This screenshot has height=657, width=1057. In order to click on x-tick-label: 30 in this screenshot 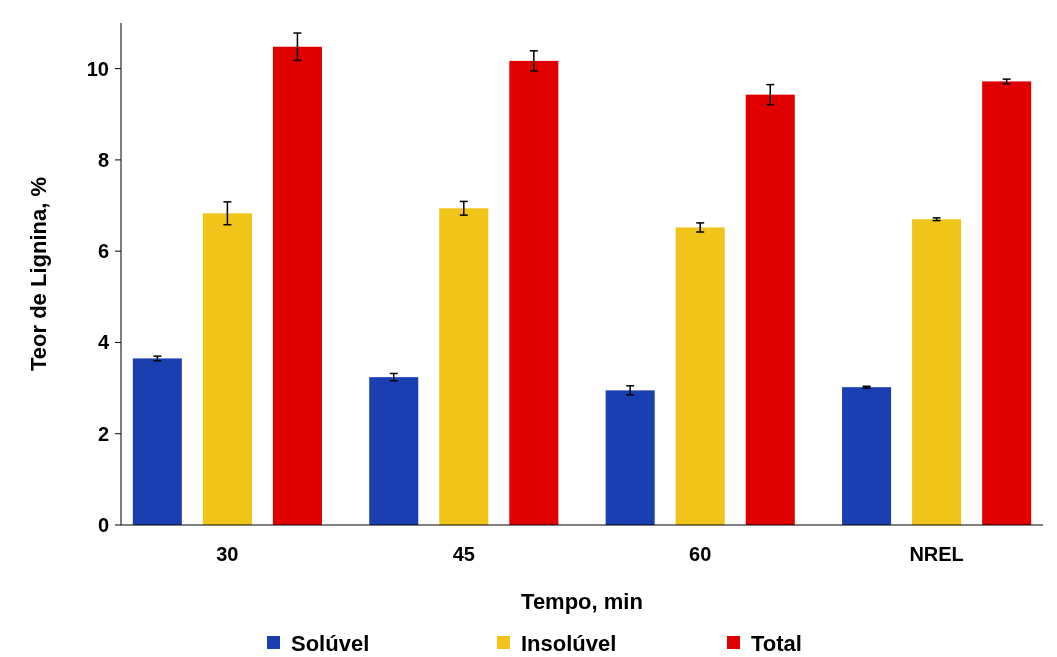, I will do `click(227, 554)`.